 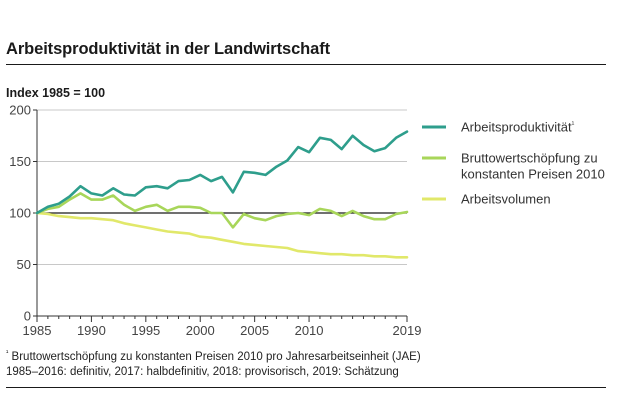 I want to click on x-tick-label-2005: 2005, so click(x=254, y=330).